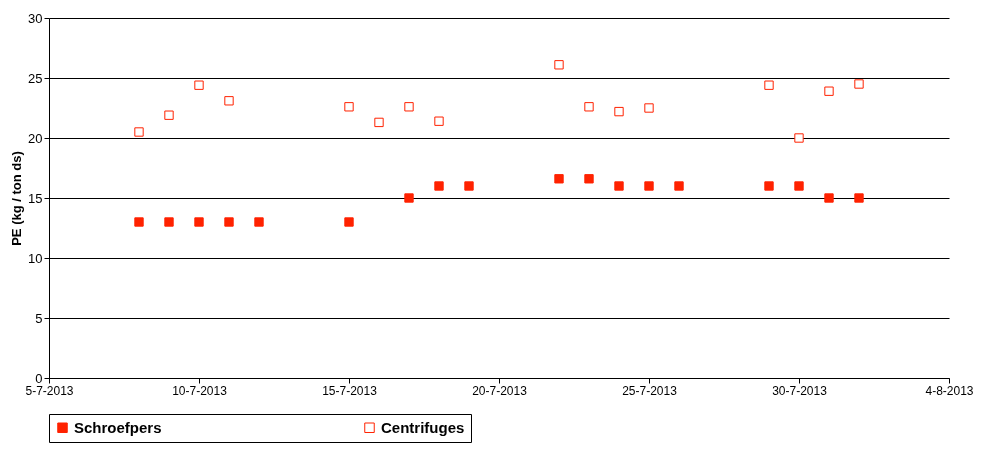 The image size is (1008, 463). What do you see at coordinates (35, 18) in the screenshot?
I see `y-tick-label: 30` at bounding box center [35, 18].